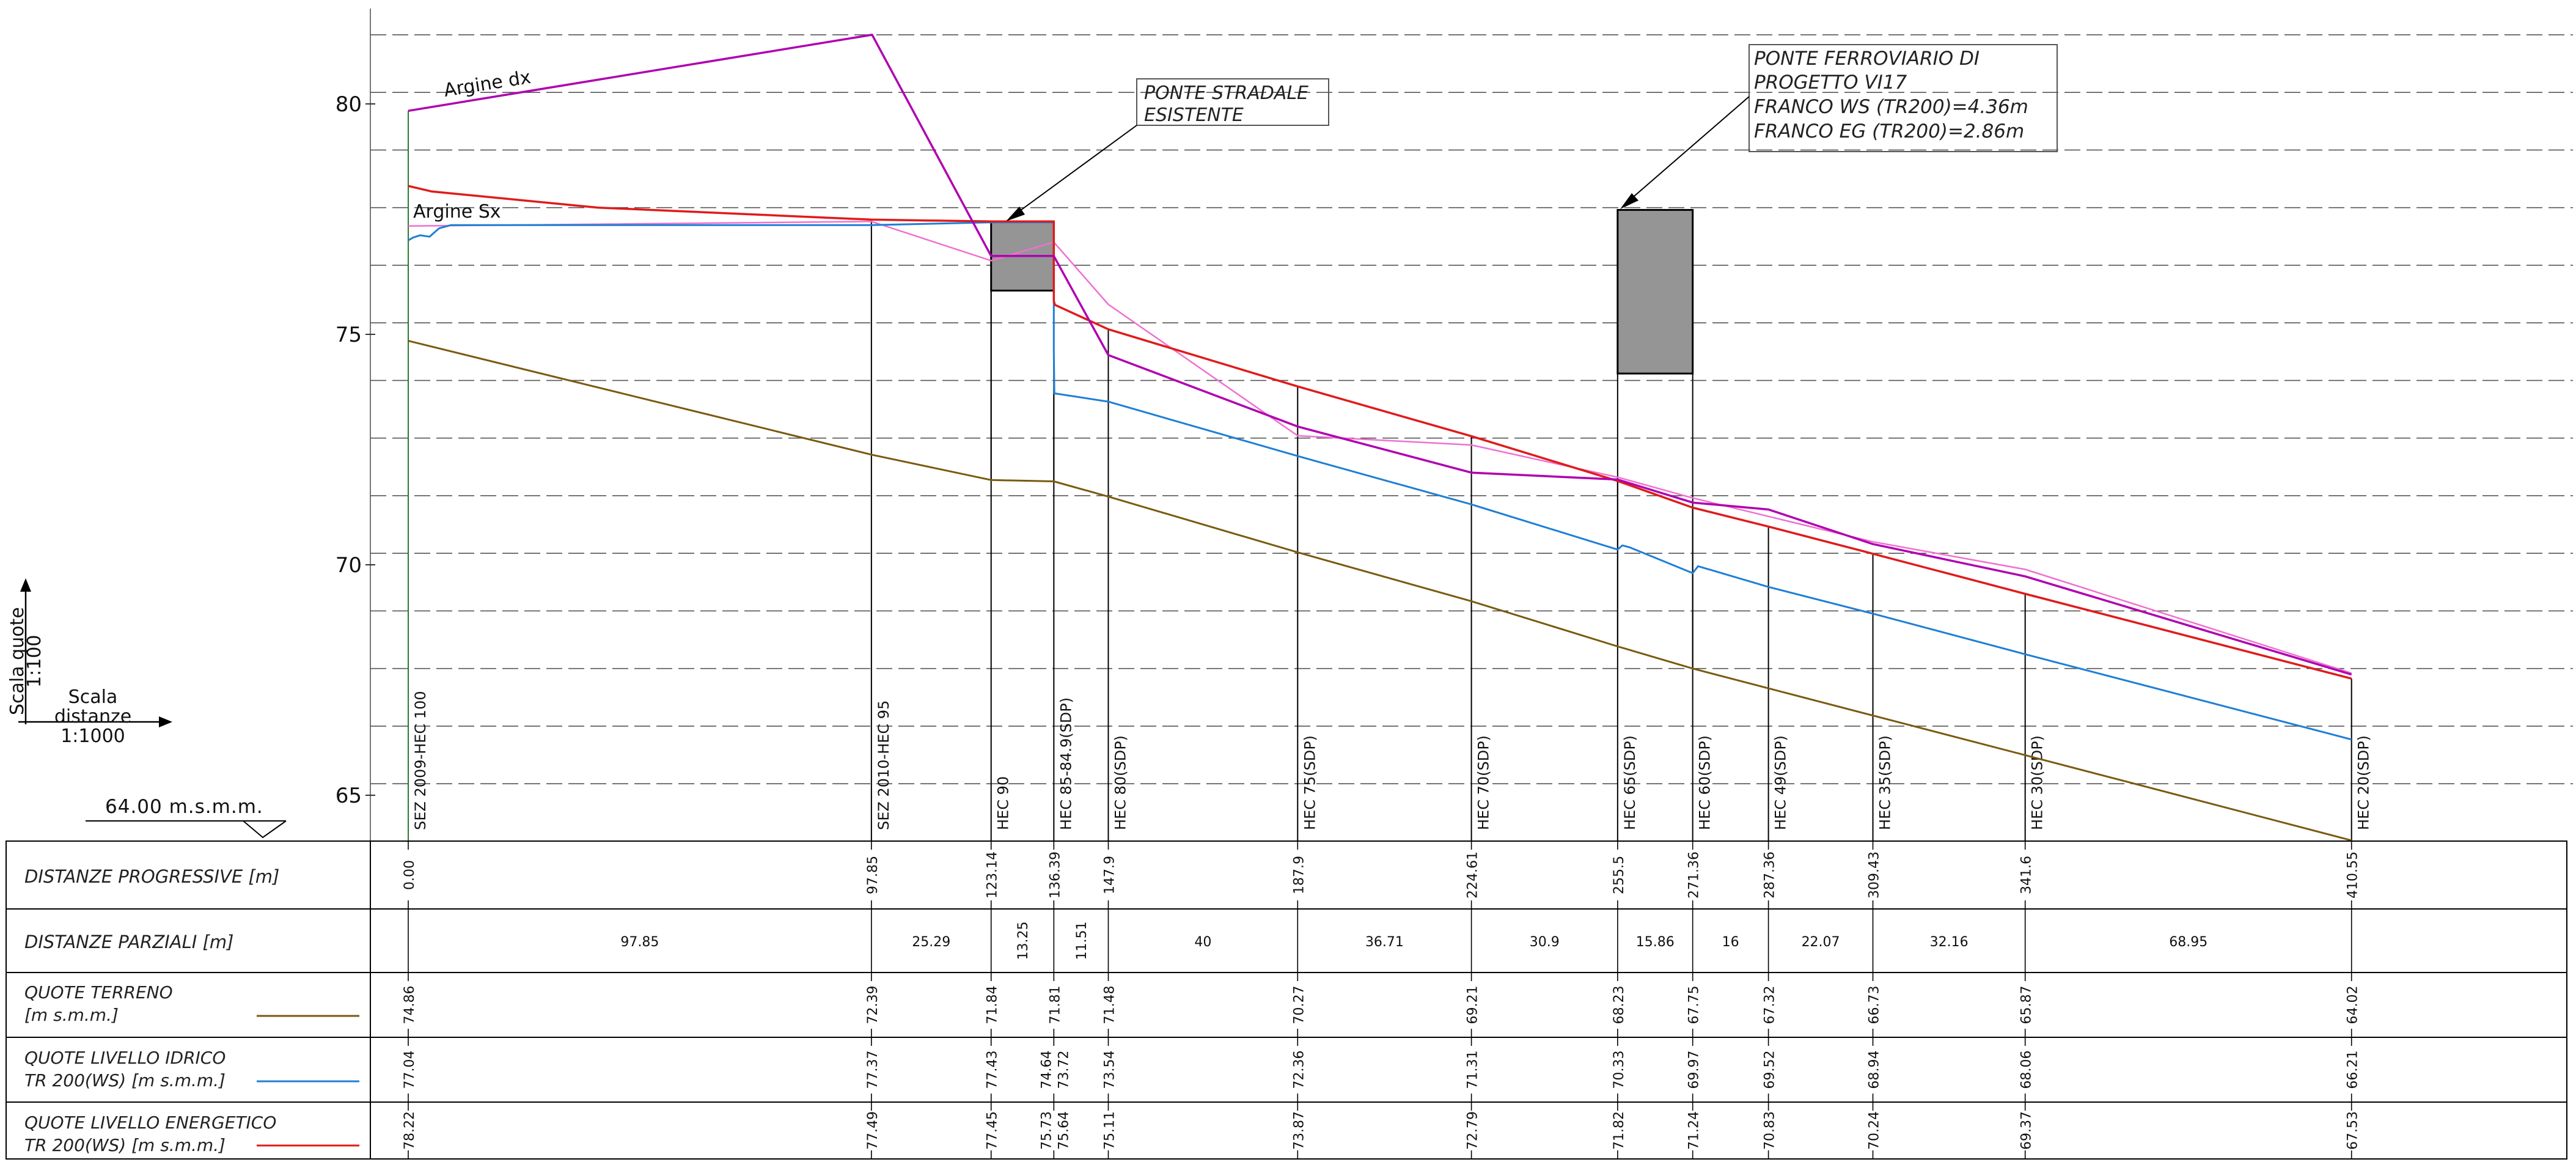 This screenshot has width=2576, height=1162. What do you see at coordinates (1694, 1070) in the screenshot?
I see `water-level-value: 69.97` at bounding box center [1694, 1070].